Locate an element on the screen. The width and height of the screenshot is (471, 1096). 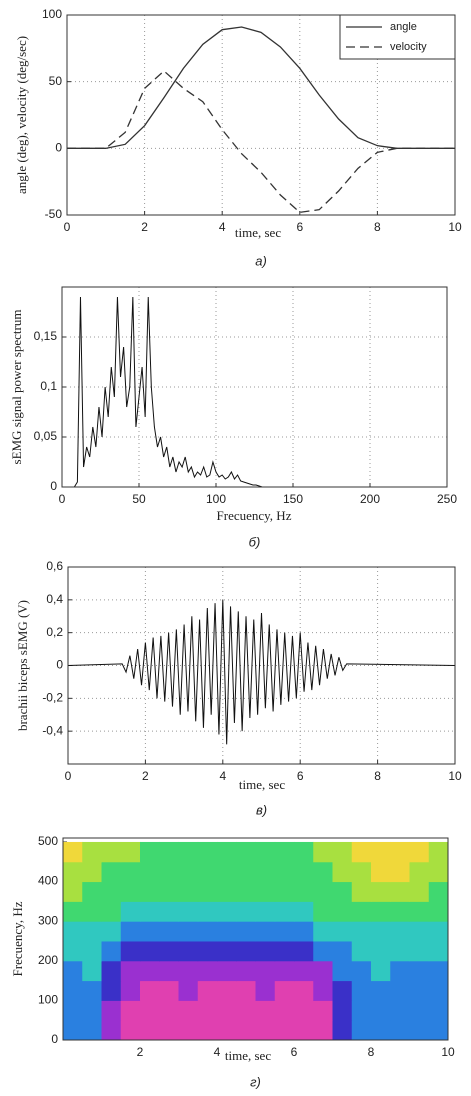
legend-label: velocity is located at coordinates (408, 47).